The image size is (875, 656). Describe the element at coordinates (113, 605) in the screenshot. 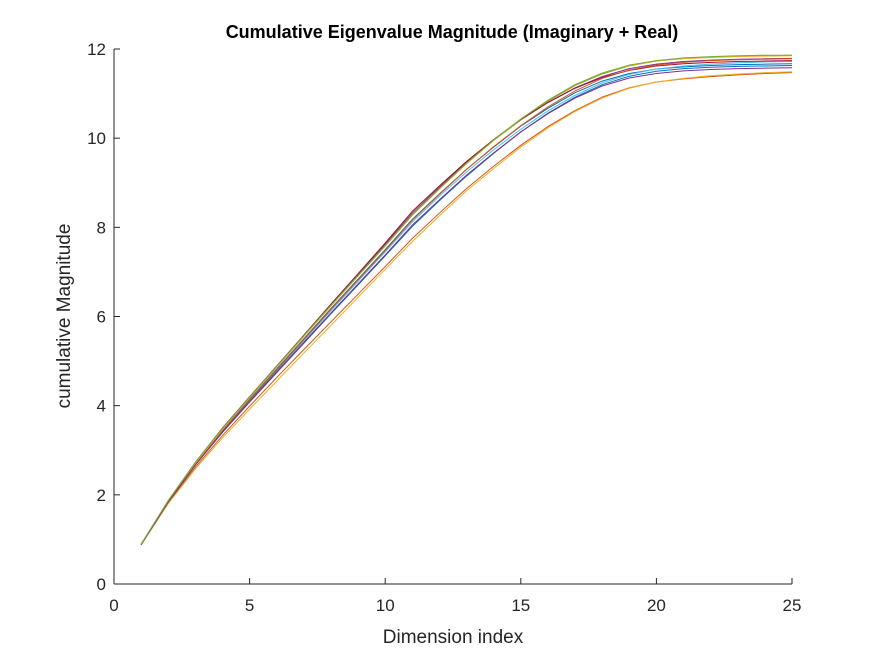

I see `x-tick-label: 0` at that location.